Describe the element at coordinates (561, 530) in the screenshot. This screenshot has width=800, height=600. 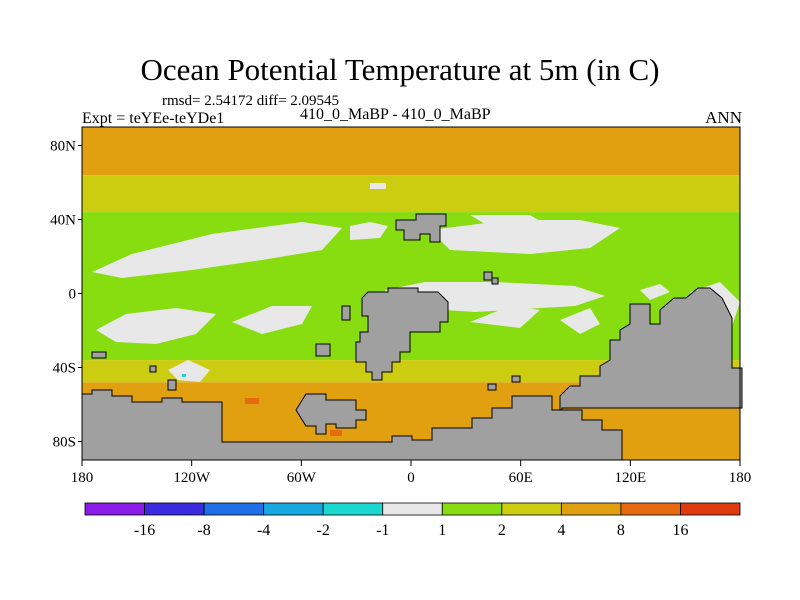
I see `colorbar-label: 4` at that location.